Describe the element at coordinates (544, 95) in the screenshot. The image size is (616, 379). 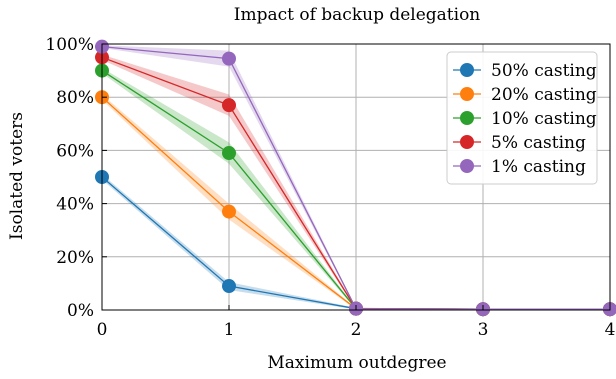
I see `legend-label: 20% casting` at that location.